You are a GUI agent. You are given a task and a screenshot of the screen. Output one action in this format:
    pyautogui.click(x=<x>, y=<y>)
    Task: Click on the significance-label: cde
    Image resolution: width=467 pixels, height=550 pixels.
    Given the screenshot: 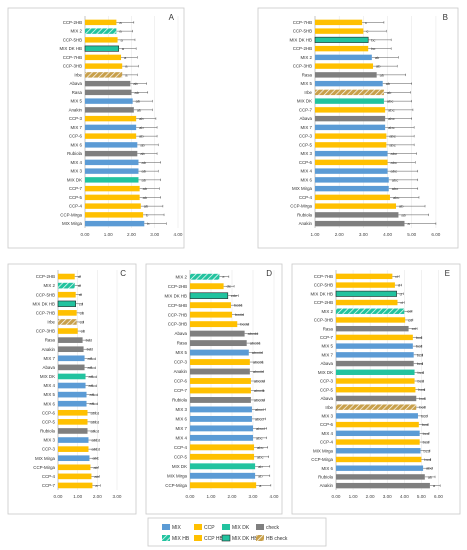 What is the action you would take?
    pyautogui.click(x=234, y=295)
    